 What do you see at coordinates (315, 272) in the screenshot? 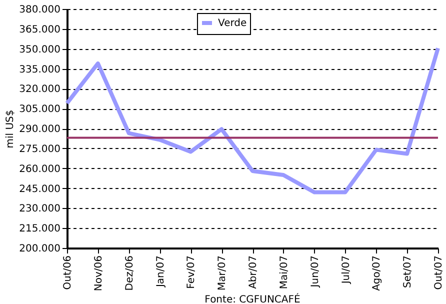
I see `x-tick-label: Jun/07` at bounding box center [315, 272].